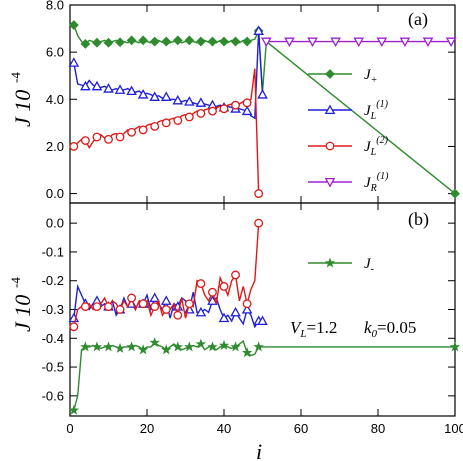  What do you see at coordinates (55, 193) in the screenshot?
I see `panel-a-ytick-label: 0.0` at bounding box center [55, 193].